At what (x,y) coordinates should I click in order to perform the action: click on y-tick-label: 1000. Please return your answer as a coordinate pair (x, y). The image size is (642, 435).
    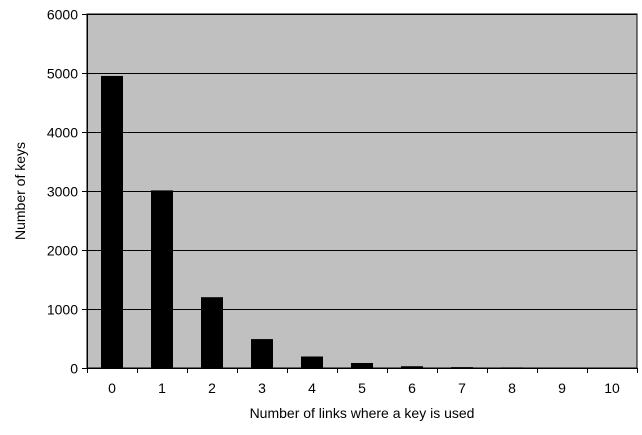
    Looking at the image, I should click on (62, 310).